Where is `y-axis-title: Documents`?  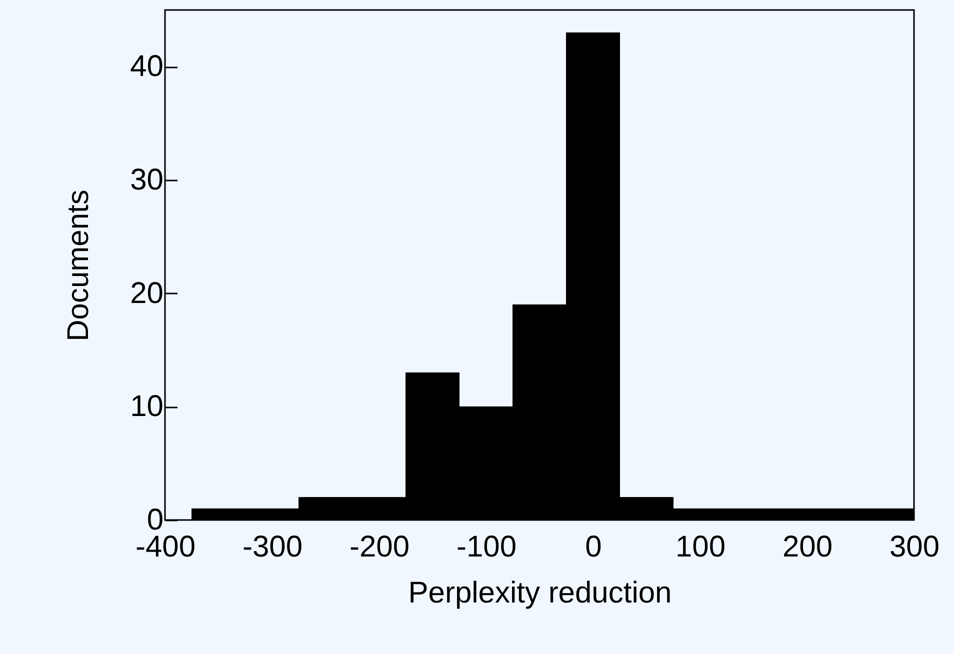
y-axis-title: Documents is located at coordinates (79, 266).